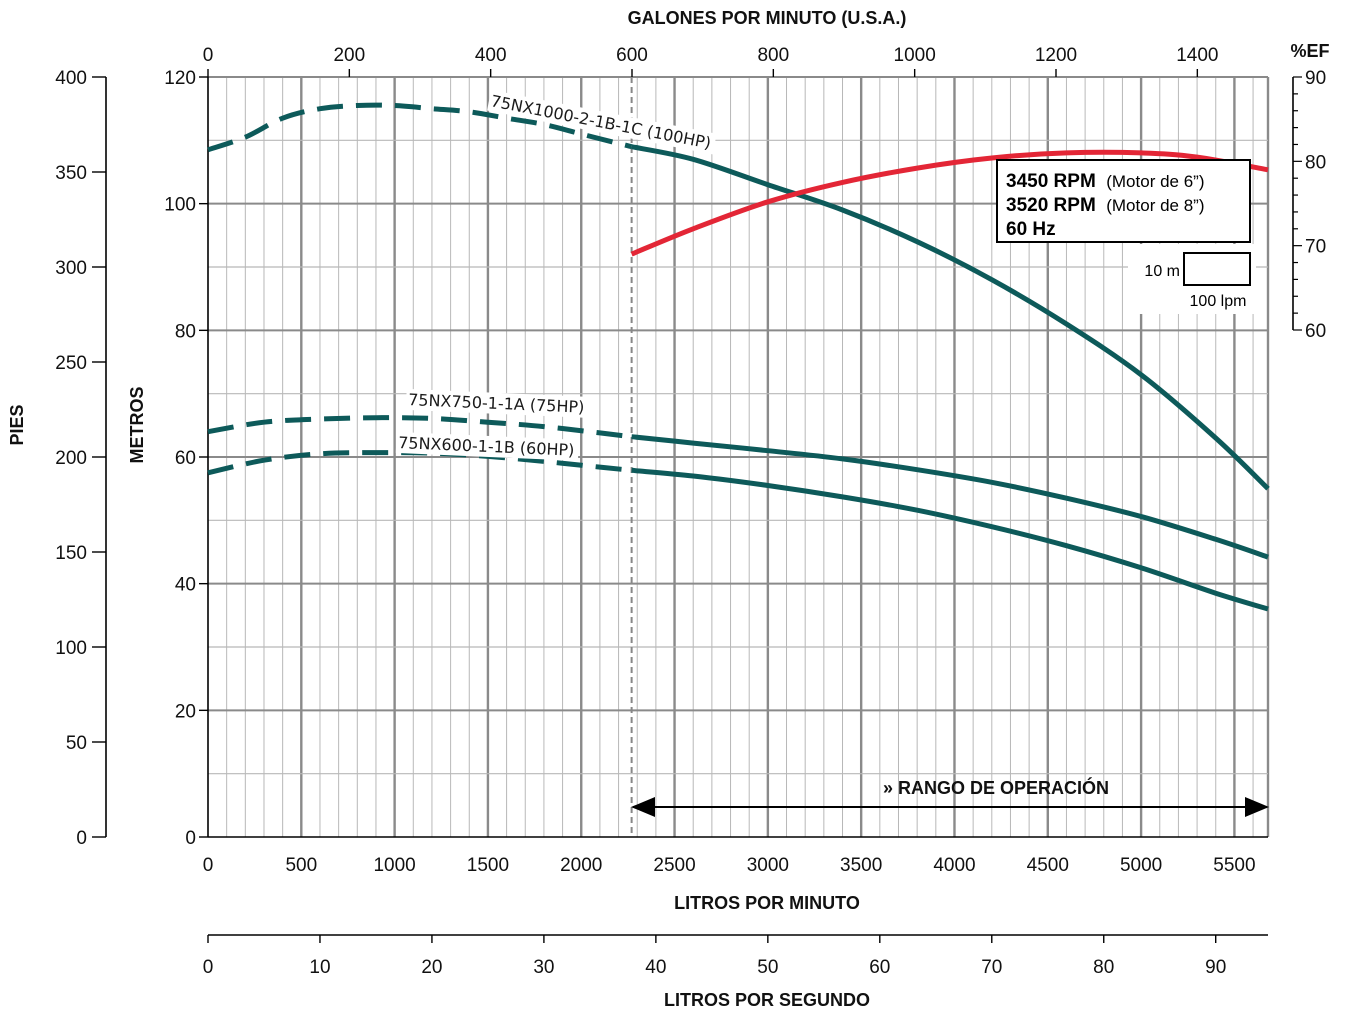 The width and height of the screenshot is (1354, 1014). What do you see at coordinates (1218, 301) in the screenshot?
I see `scale-horizontal-label: 100 lpm` at bounding box center [1218, 301].